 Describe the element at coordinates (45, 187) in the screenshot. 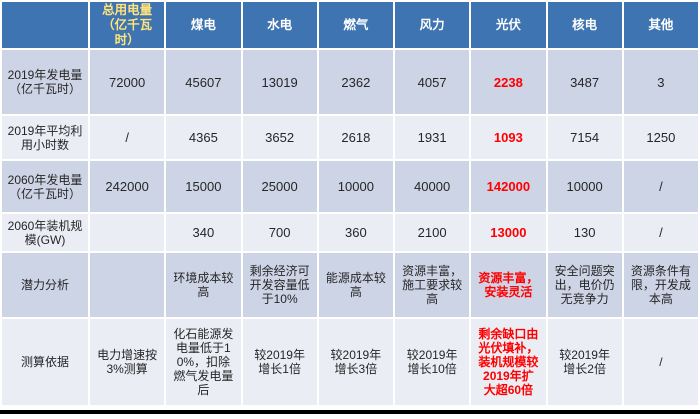

I see `row-label: 2060年发电量（亿千瓦时）` at that location.